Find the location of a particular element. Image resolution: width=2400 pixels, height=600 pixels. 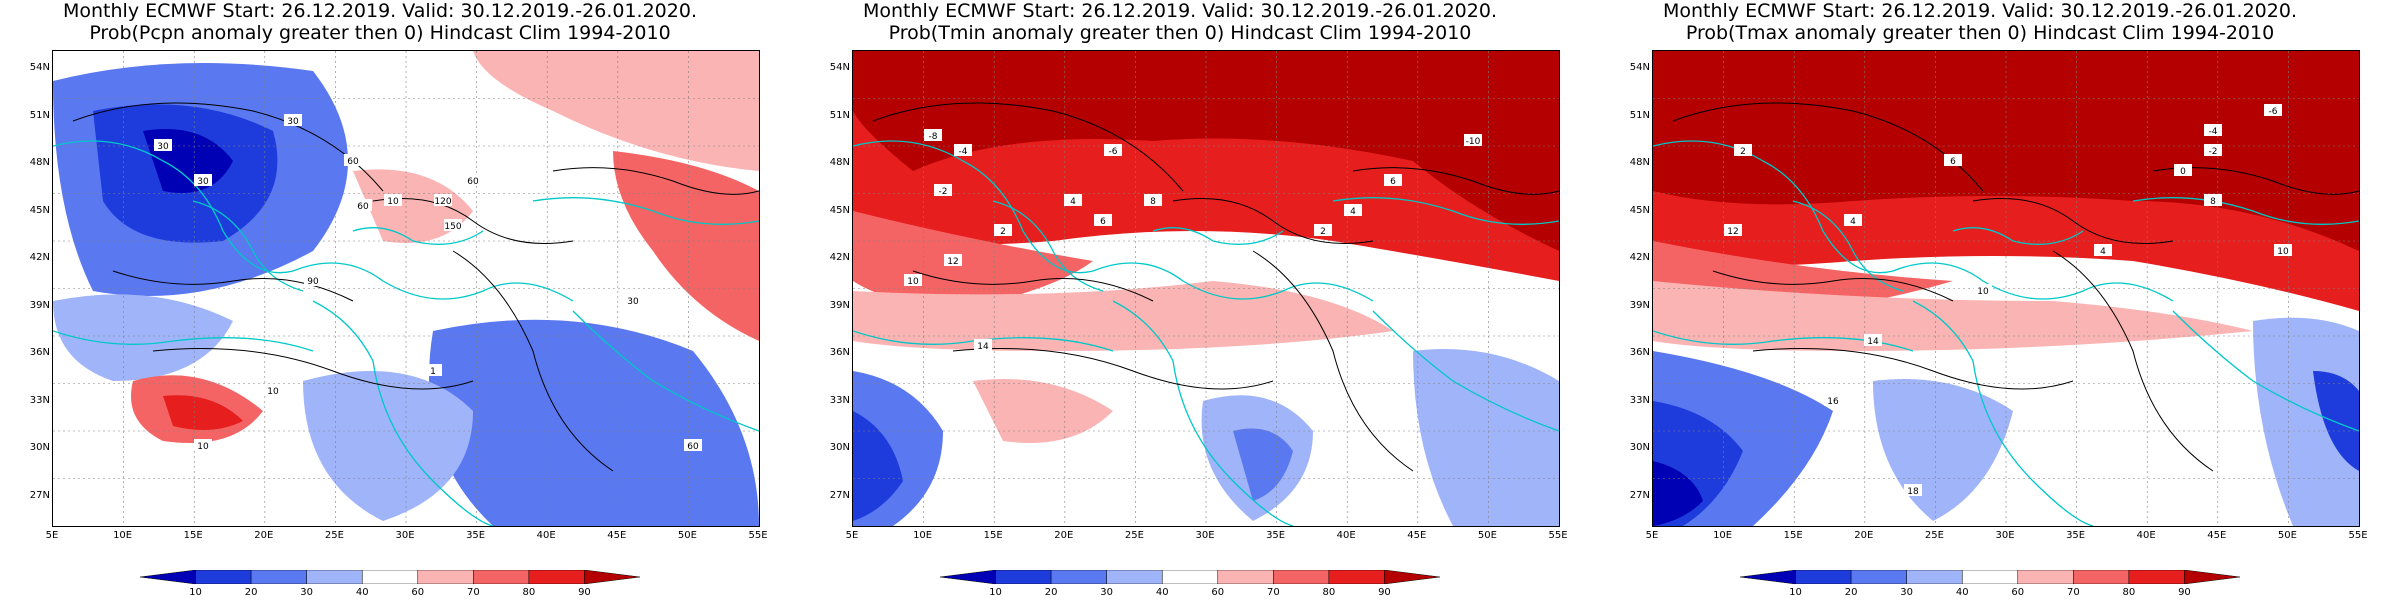

contour-label: -8 is located at coordinates (933, 137).